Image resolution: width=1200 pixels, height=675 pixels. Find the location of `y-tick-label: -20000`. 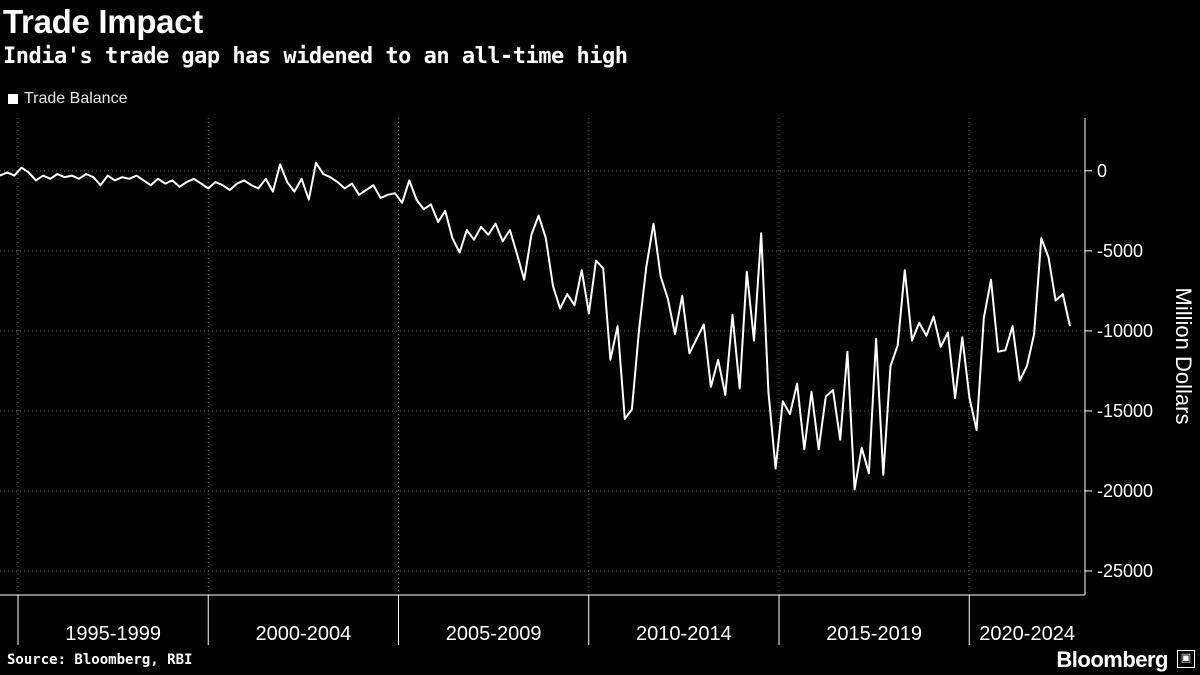

y-tick-label: -20000 is located at coordinates (1125, 491).